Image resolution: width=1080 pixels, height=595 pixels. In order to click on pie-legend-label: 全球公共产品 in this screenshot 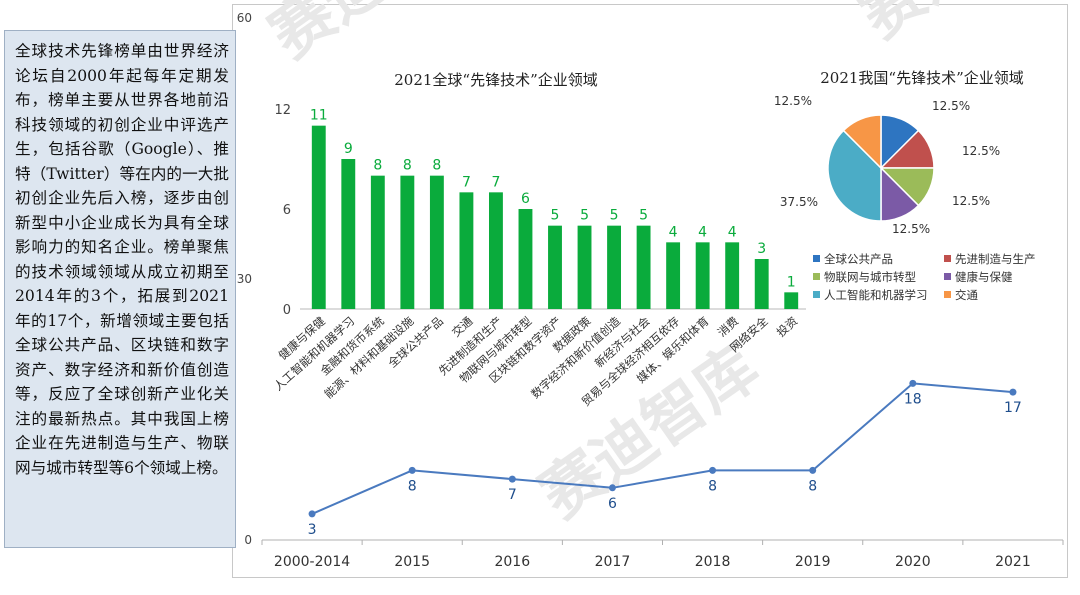, I will do `click(858, 259)`.